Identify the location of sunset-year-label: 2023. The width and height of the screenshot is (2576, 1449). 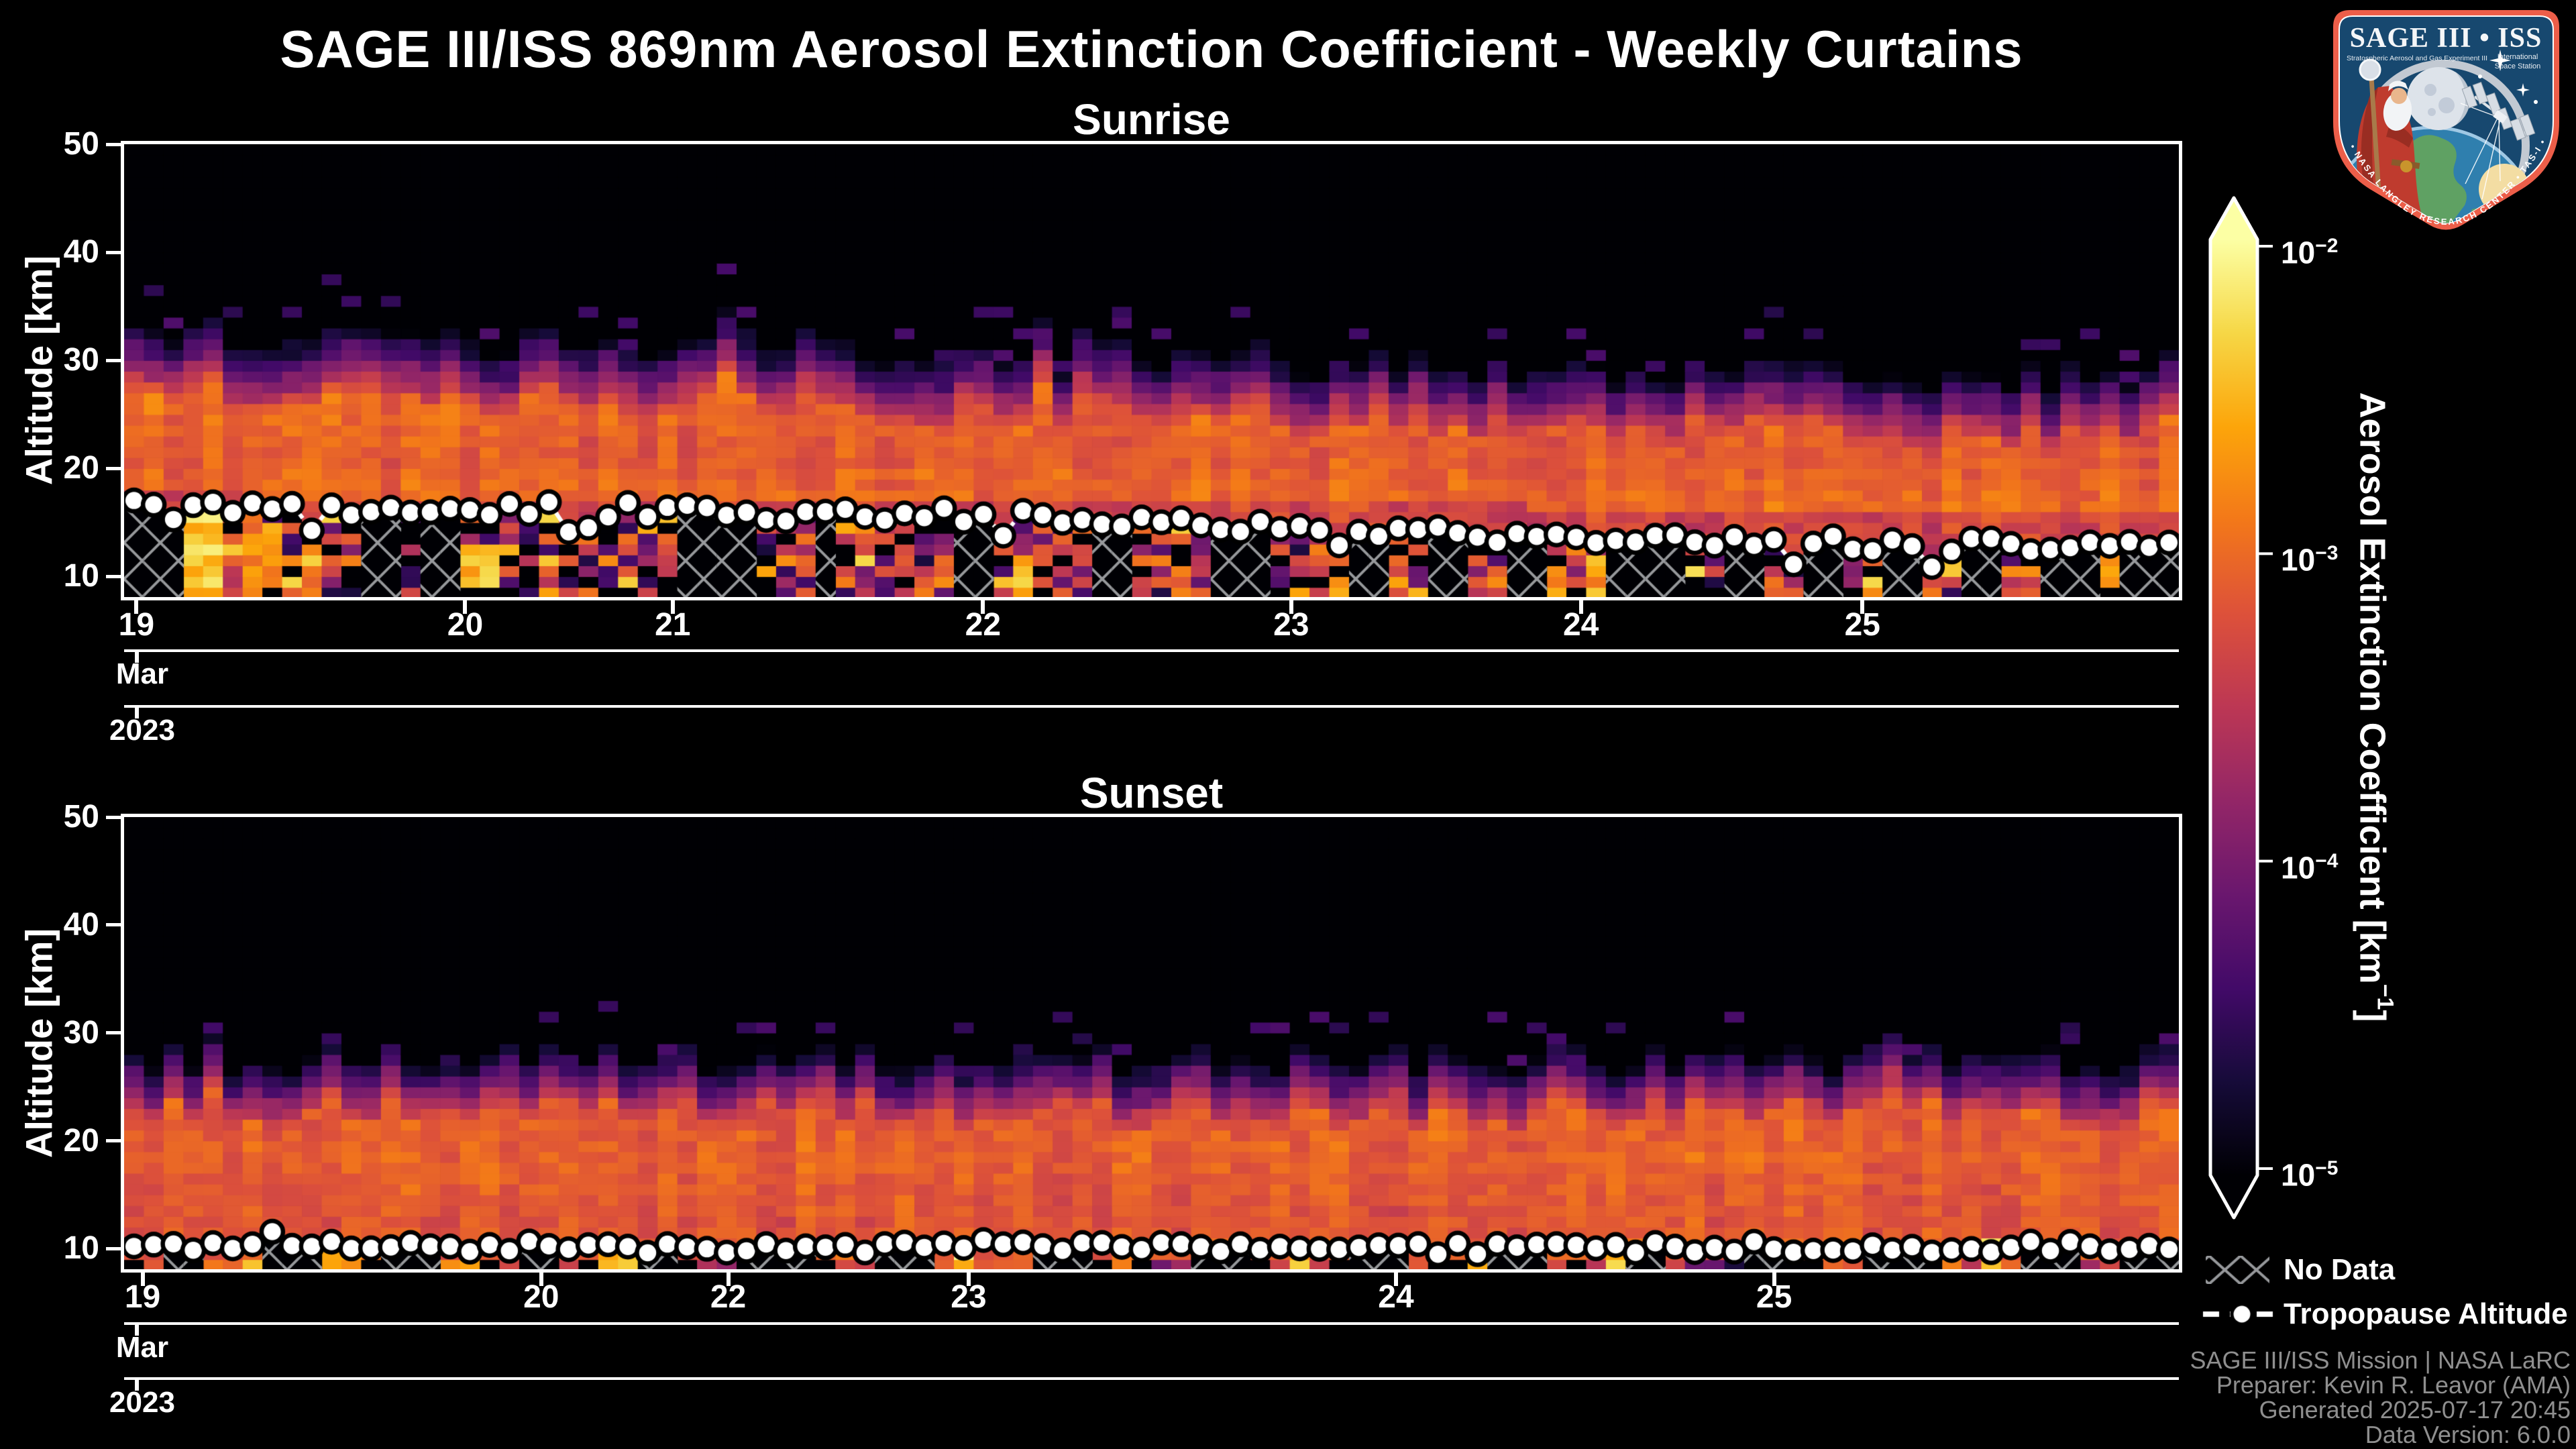
(142, 1402).